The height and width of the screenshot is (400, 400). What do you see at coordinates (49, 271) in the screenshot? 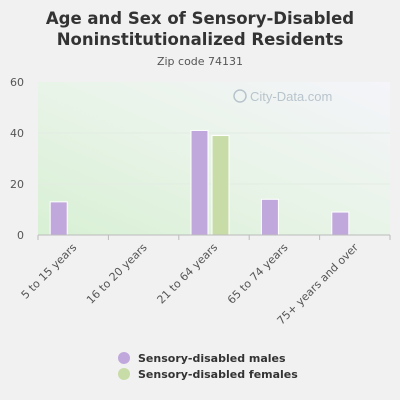
I see `x-tick-label: 5 to 15 years` at bounding box center [49, 271].